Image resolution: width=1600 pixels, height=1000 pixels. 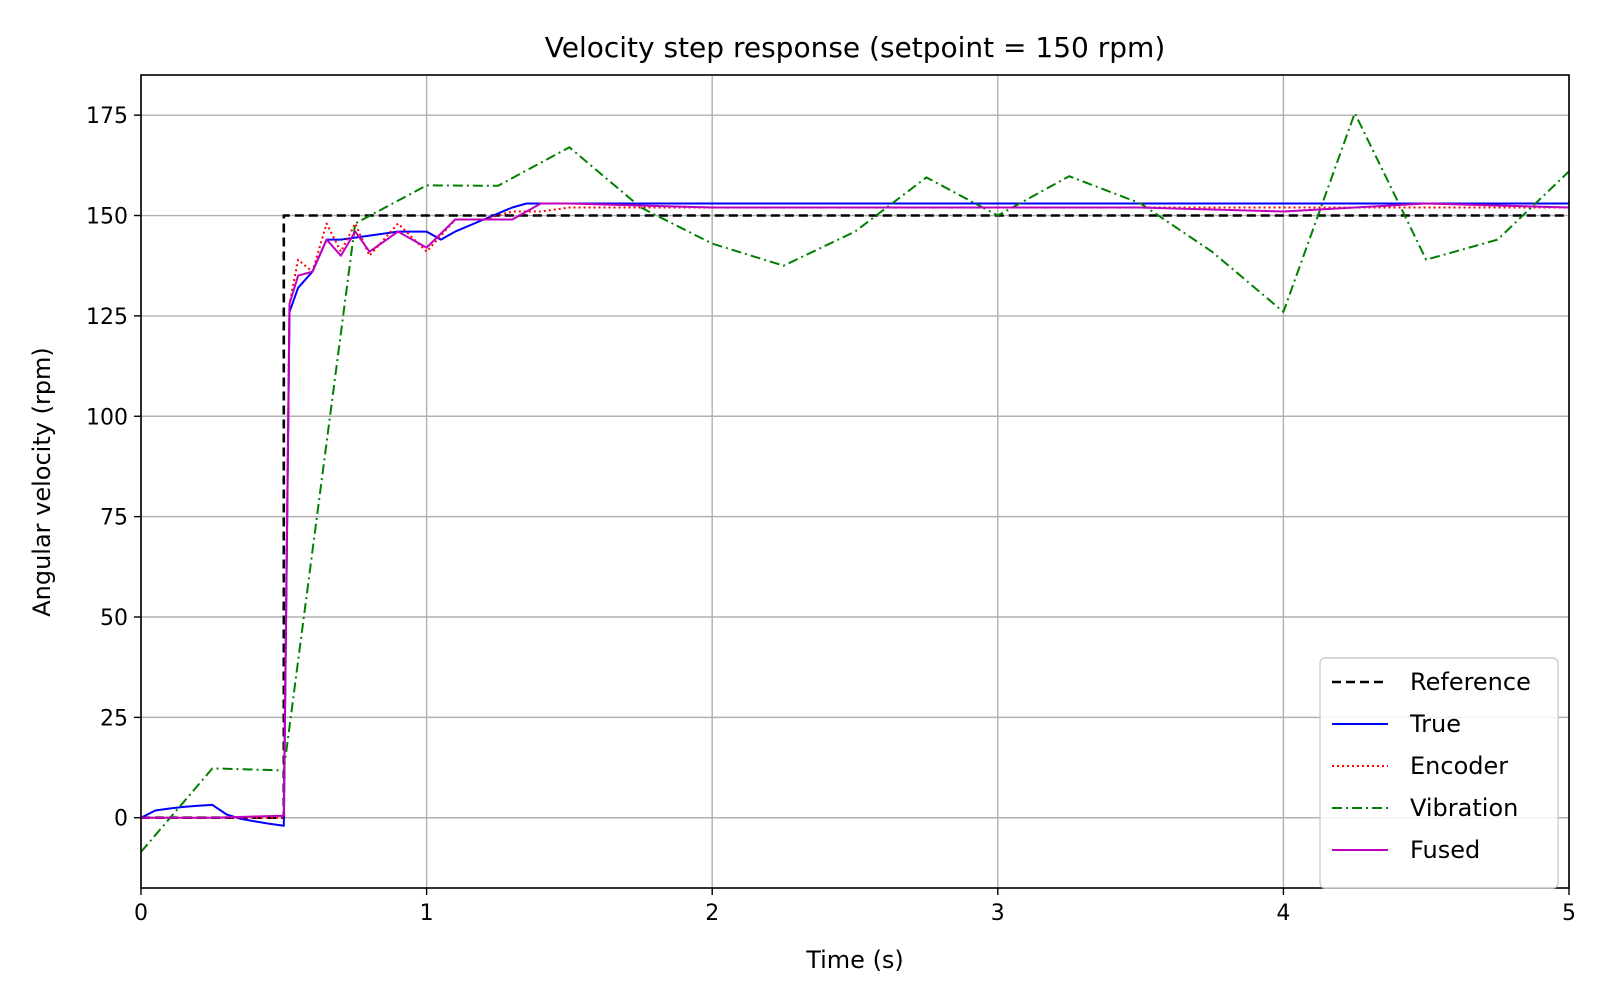 What do you see at coordinates (42, 482) in the screenshot?
I see `y-axis-label: Angular velocity (rpm)` at bounding box center [42, 482].